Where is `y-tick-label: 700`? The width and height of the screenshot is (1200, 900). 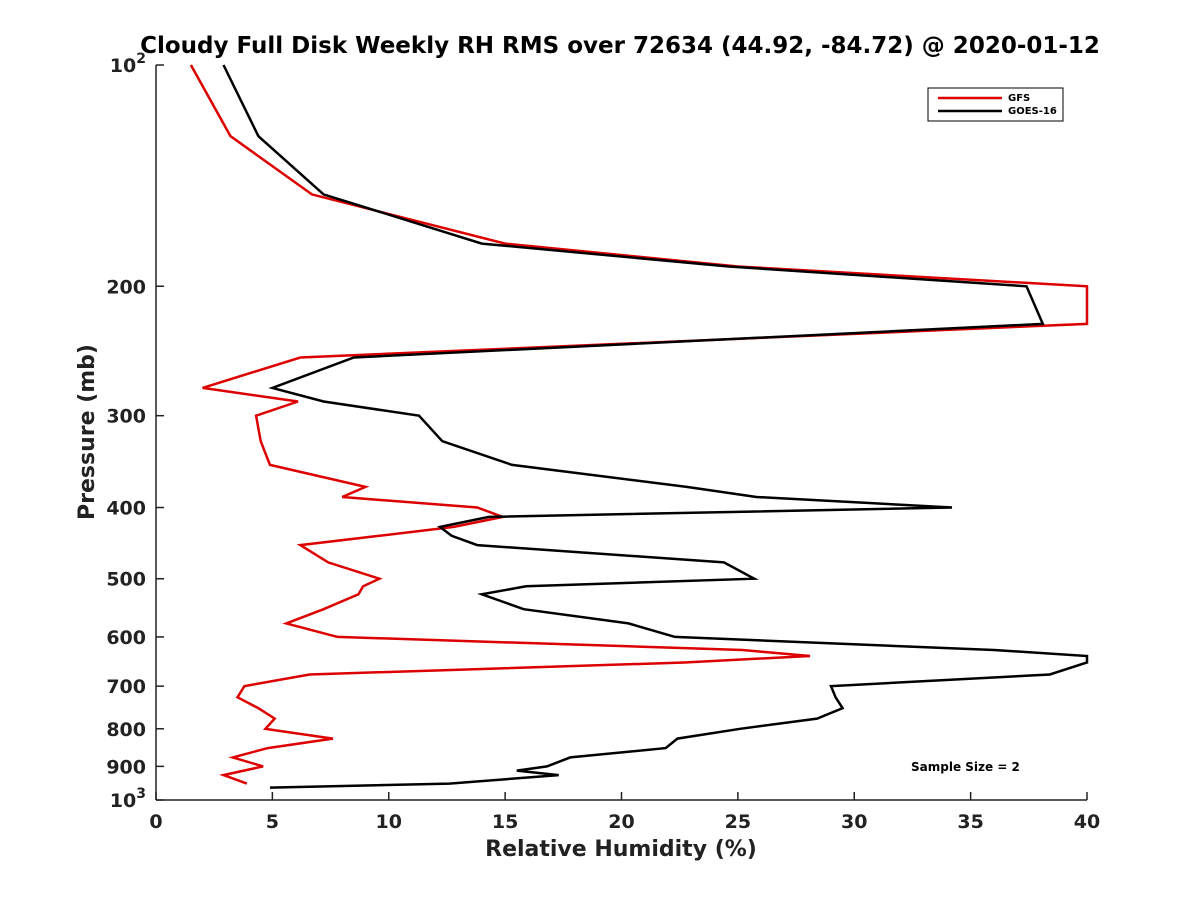
y-tick-label: 700 is located at coordinates (126, 687).